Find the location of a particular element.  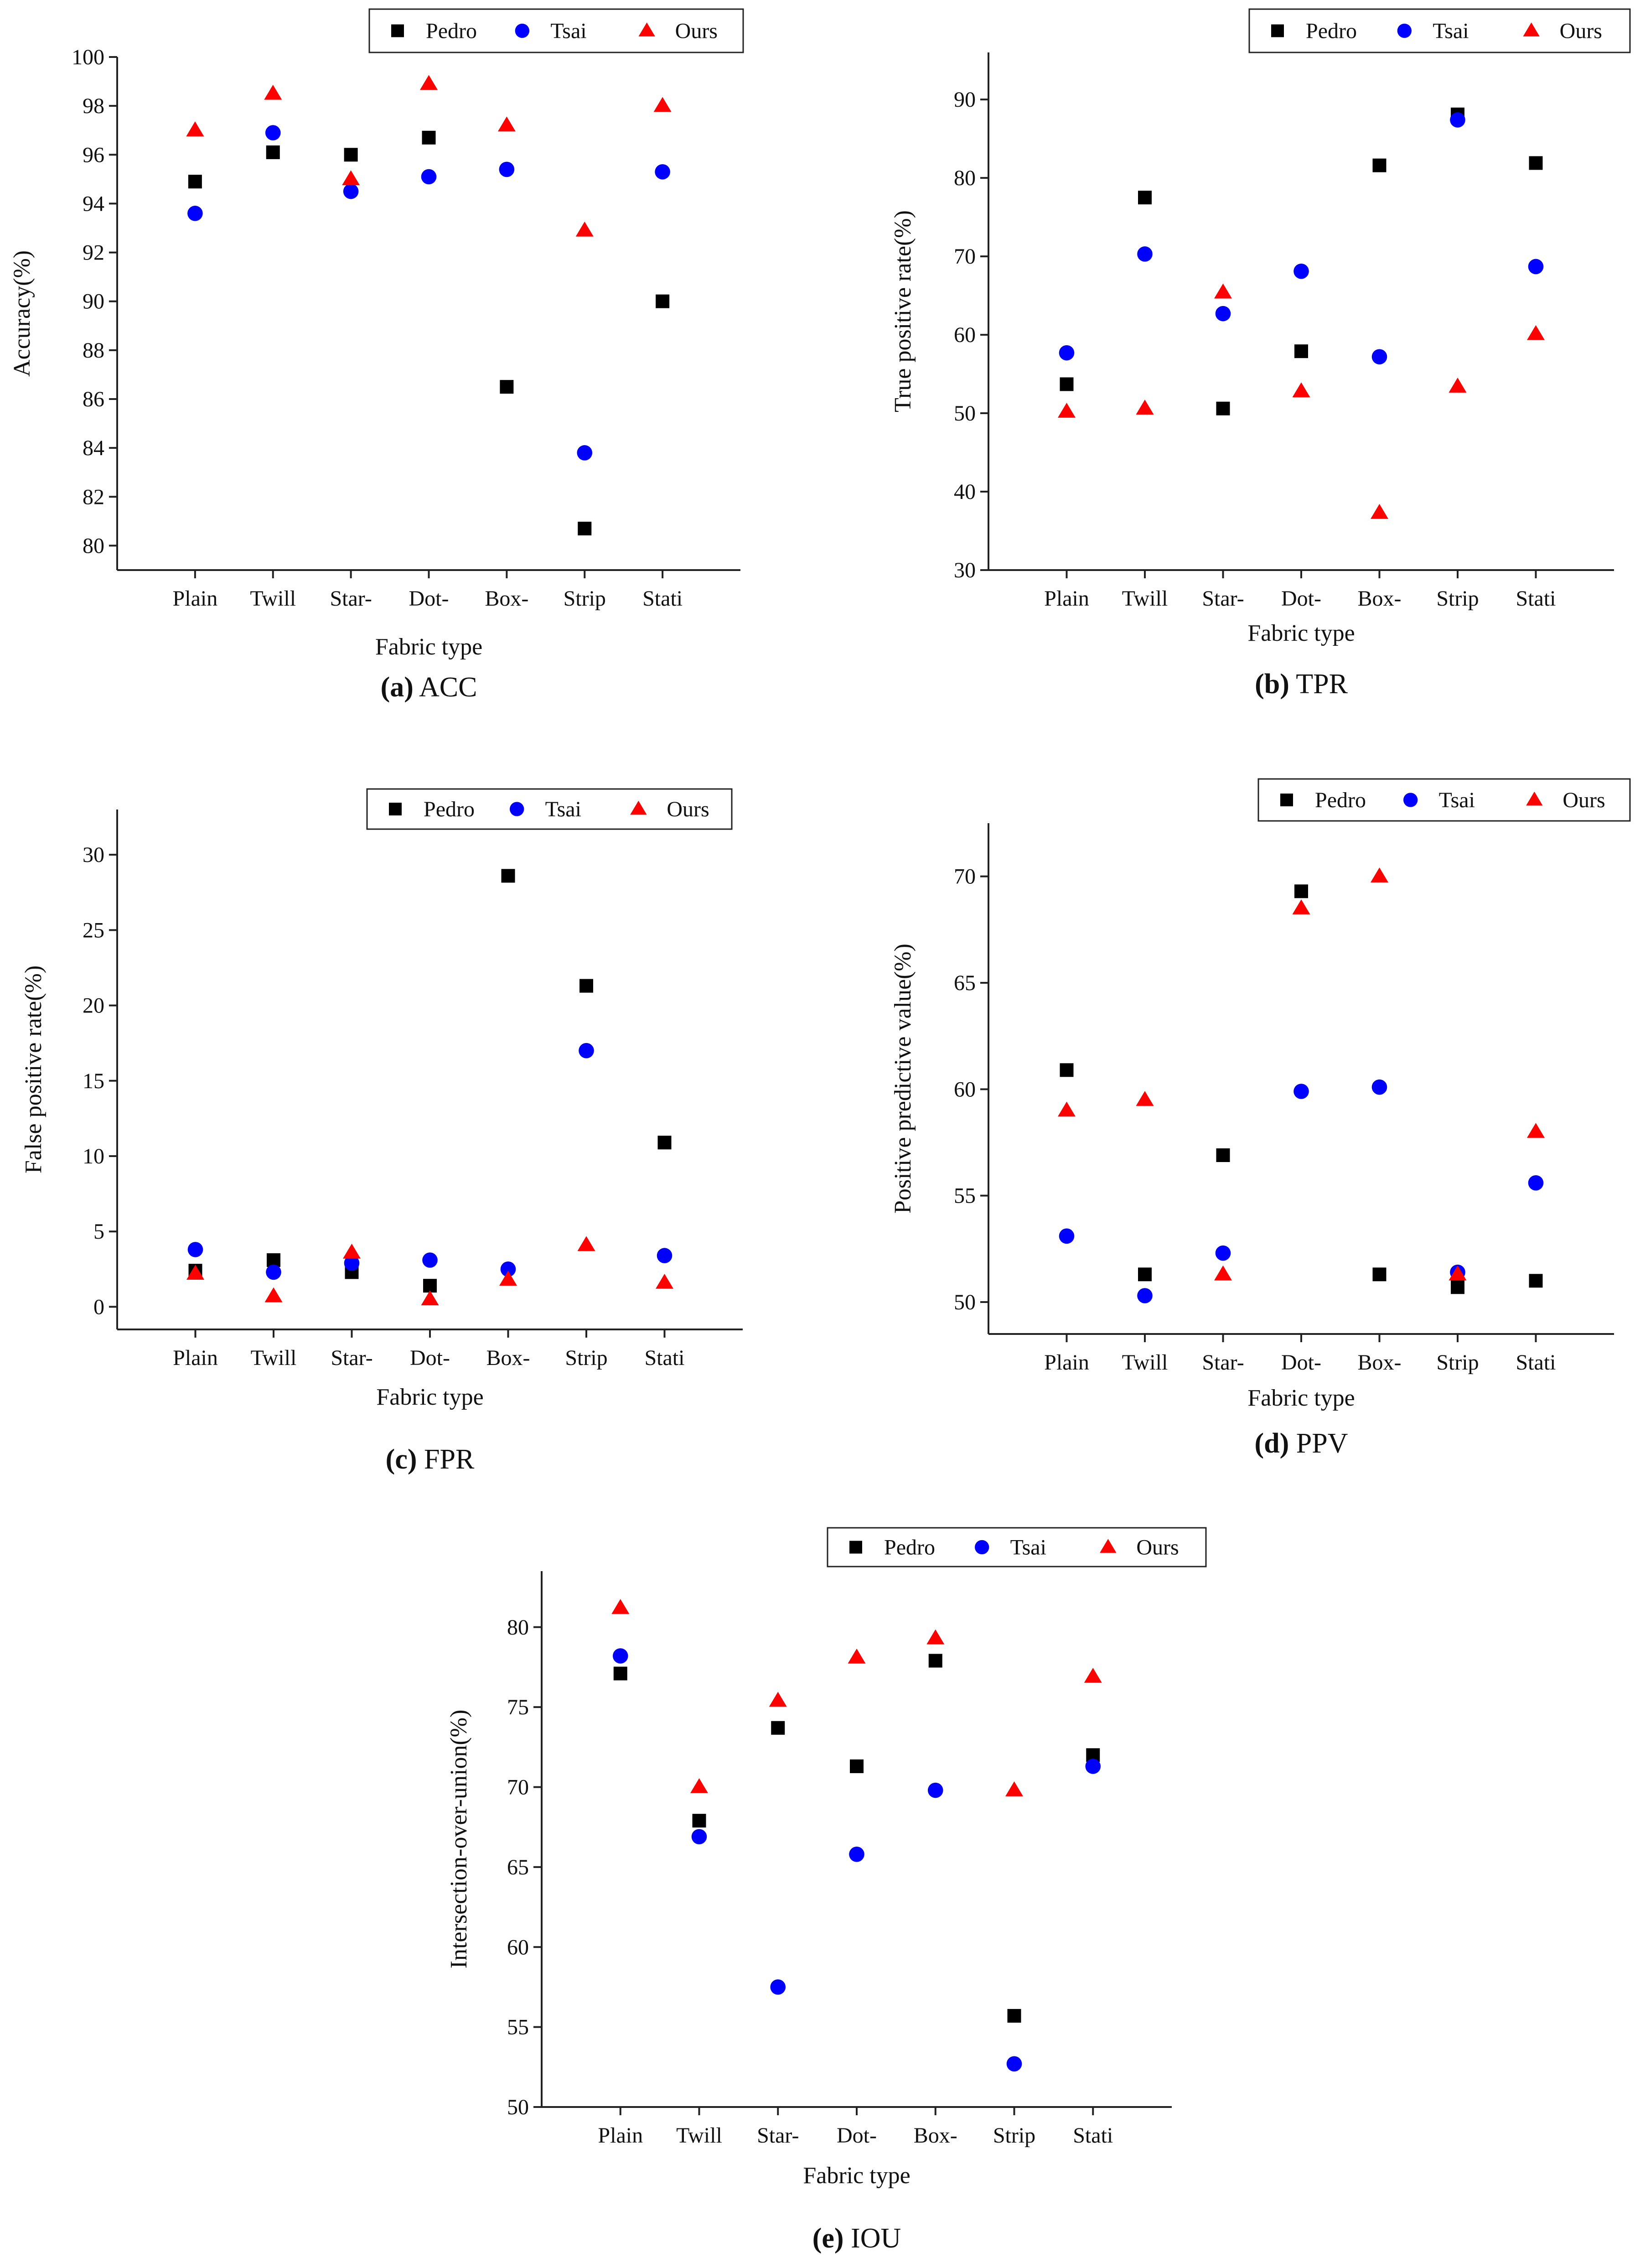

y-axis-title: Intersection-over-union(%) is located at coordinates (459, 1839).